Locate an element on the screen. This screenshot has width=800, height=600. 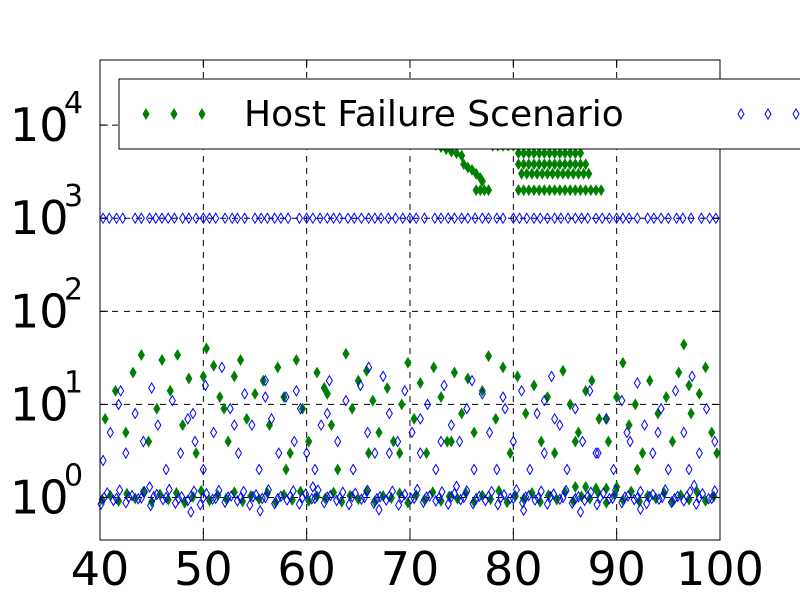
x-tick-label: 50 is located at coordinates (203, 569).